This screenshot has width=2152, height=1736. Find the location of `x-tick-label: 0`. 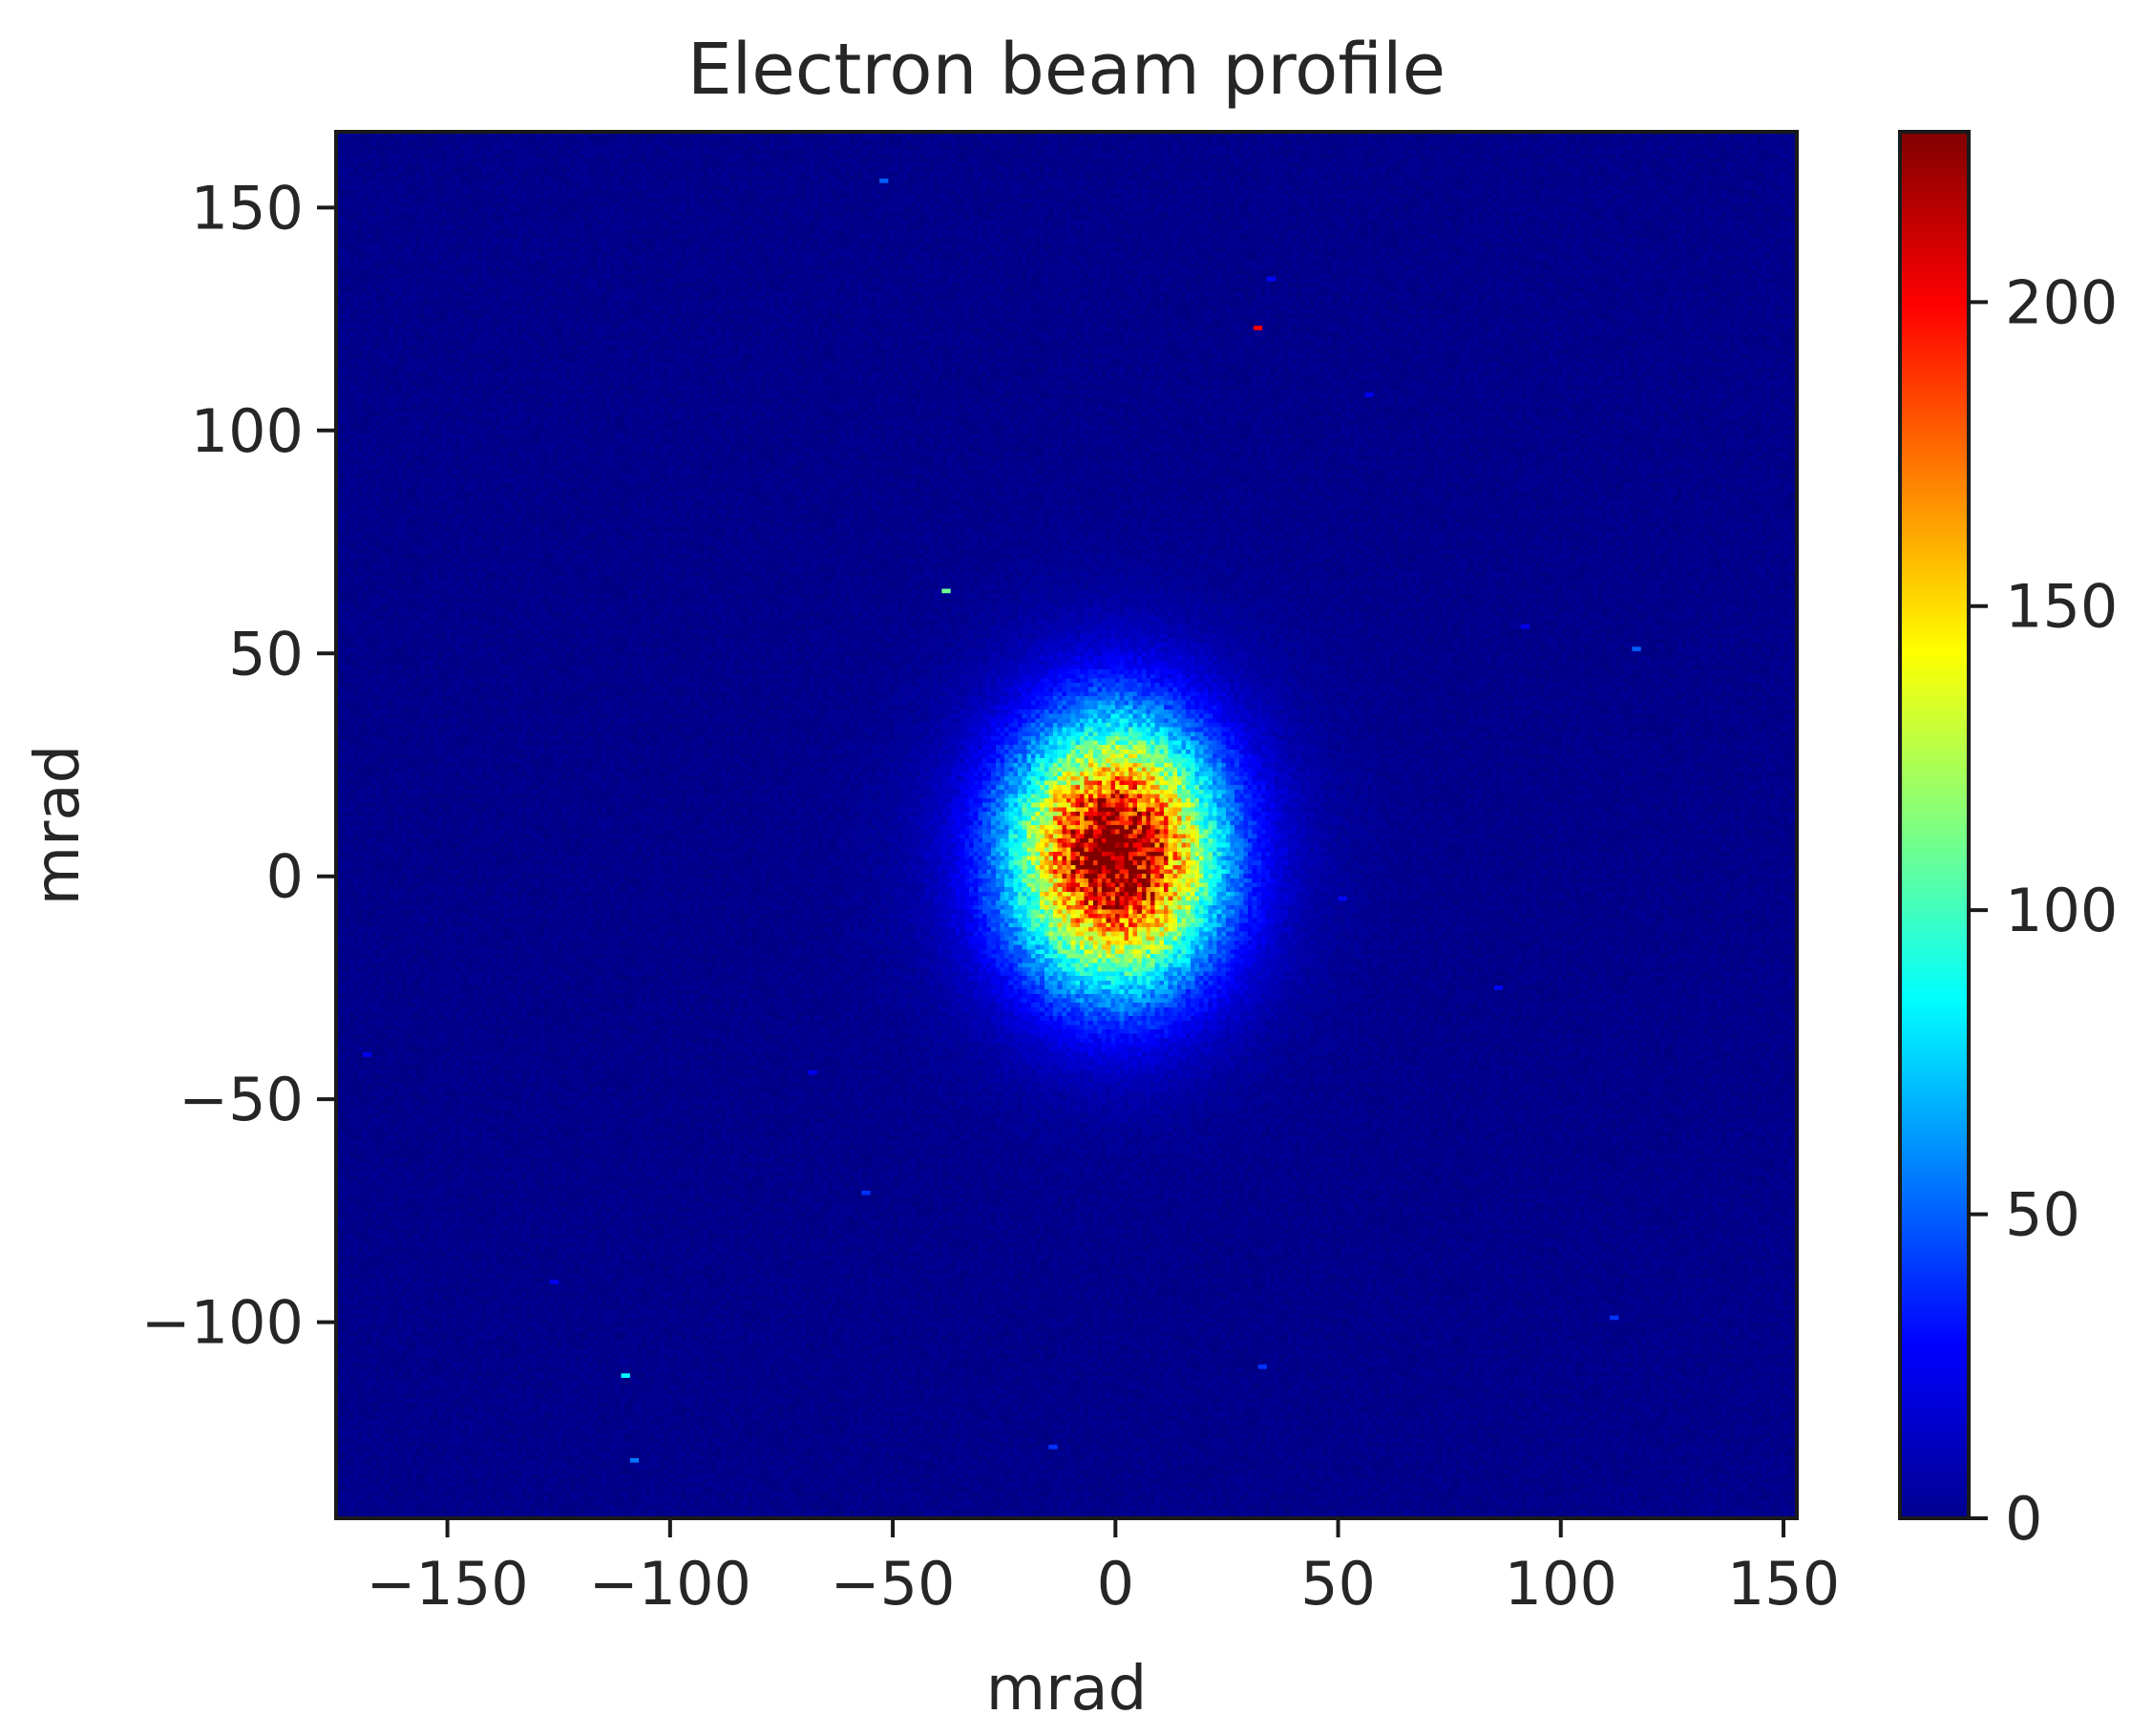

x-tick-label: 0 is located at coordinates (1115, 1584).